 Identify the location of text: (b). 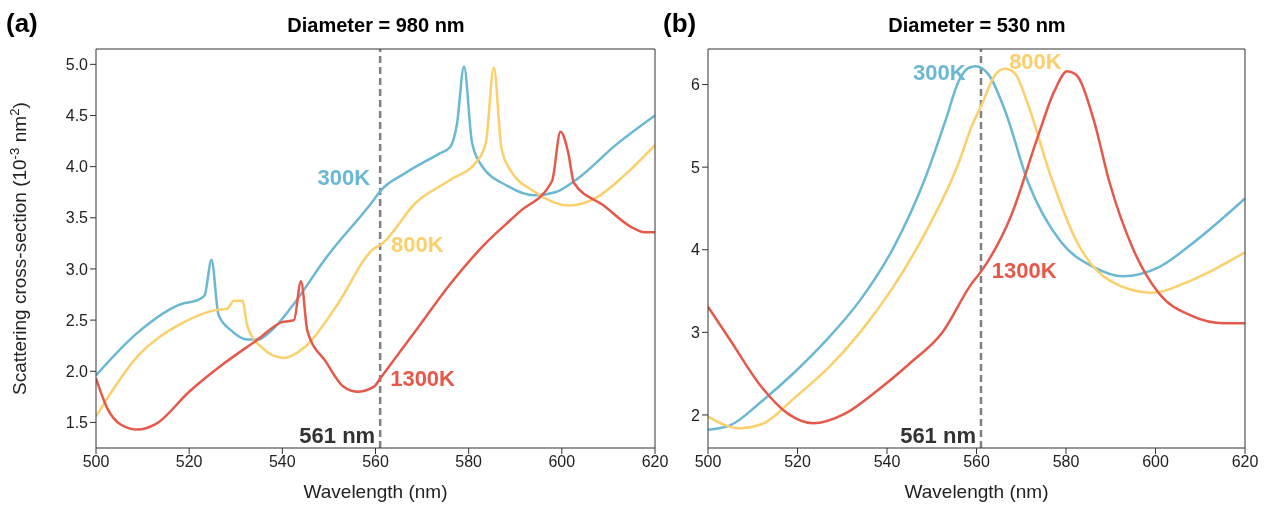
(680, 23).